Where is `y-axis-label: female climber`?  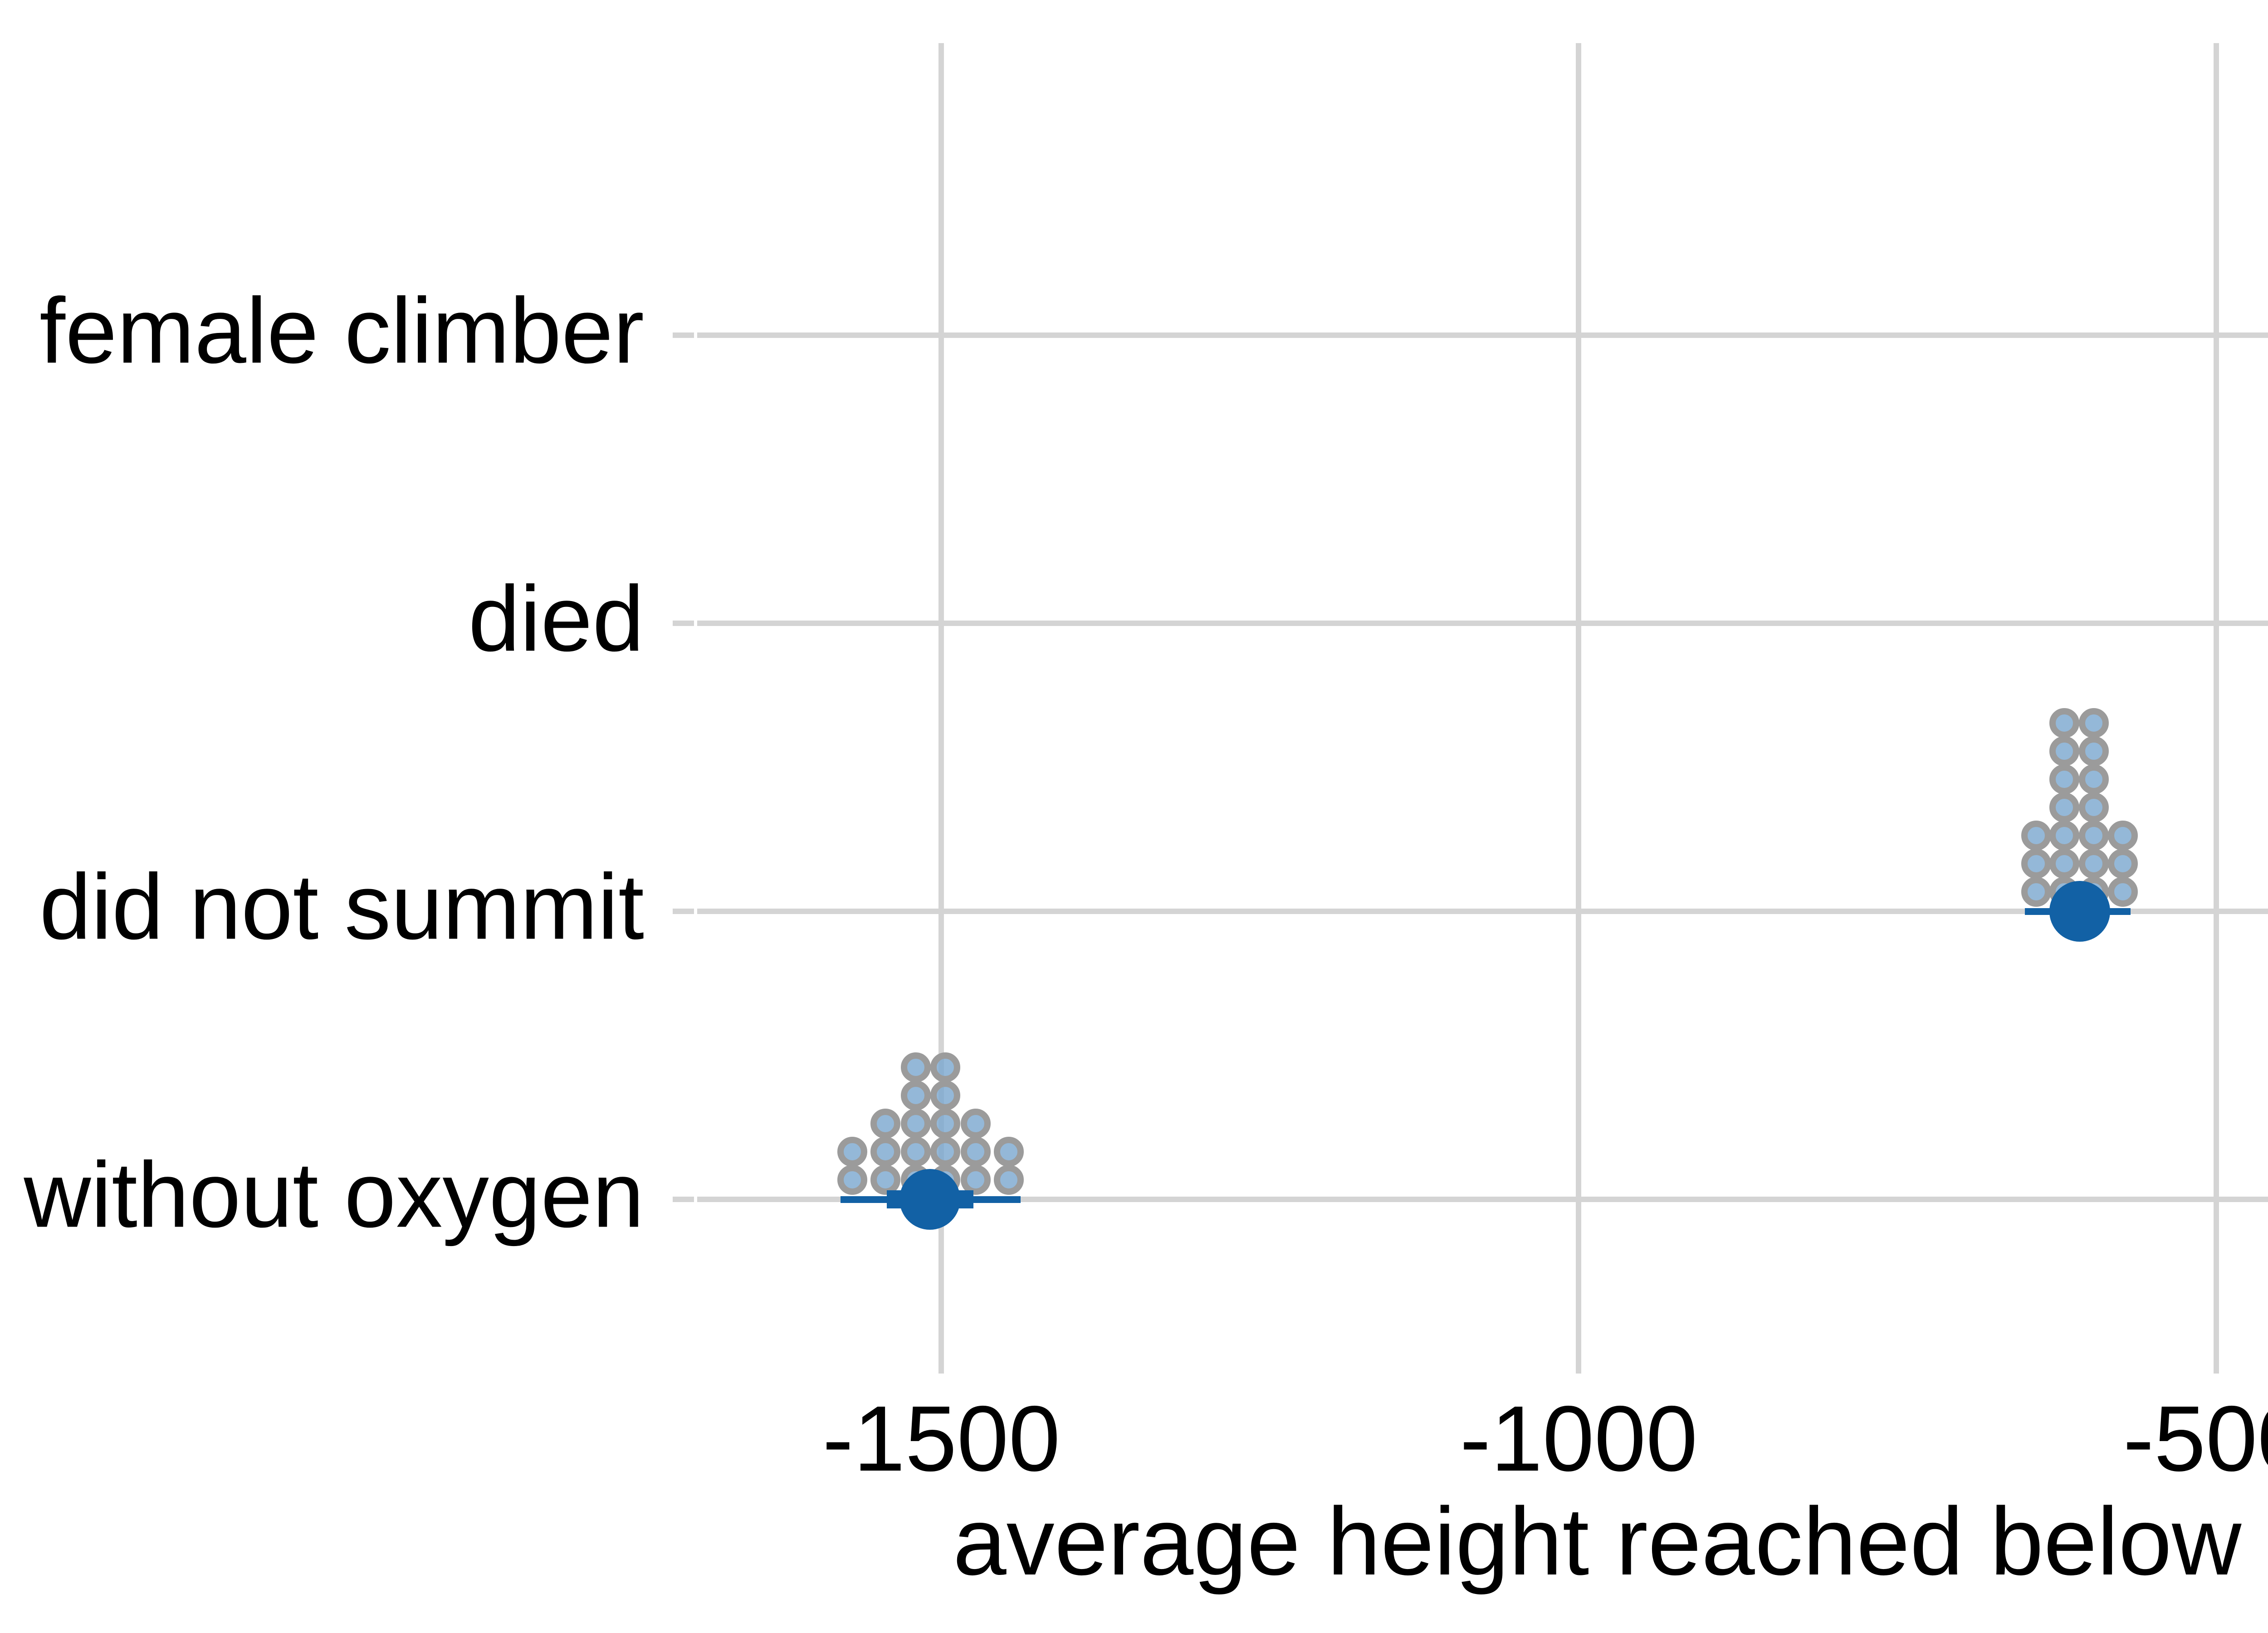 y-axis-label: female climber is located at coordinates (341, 331).